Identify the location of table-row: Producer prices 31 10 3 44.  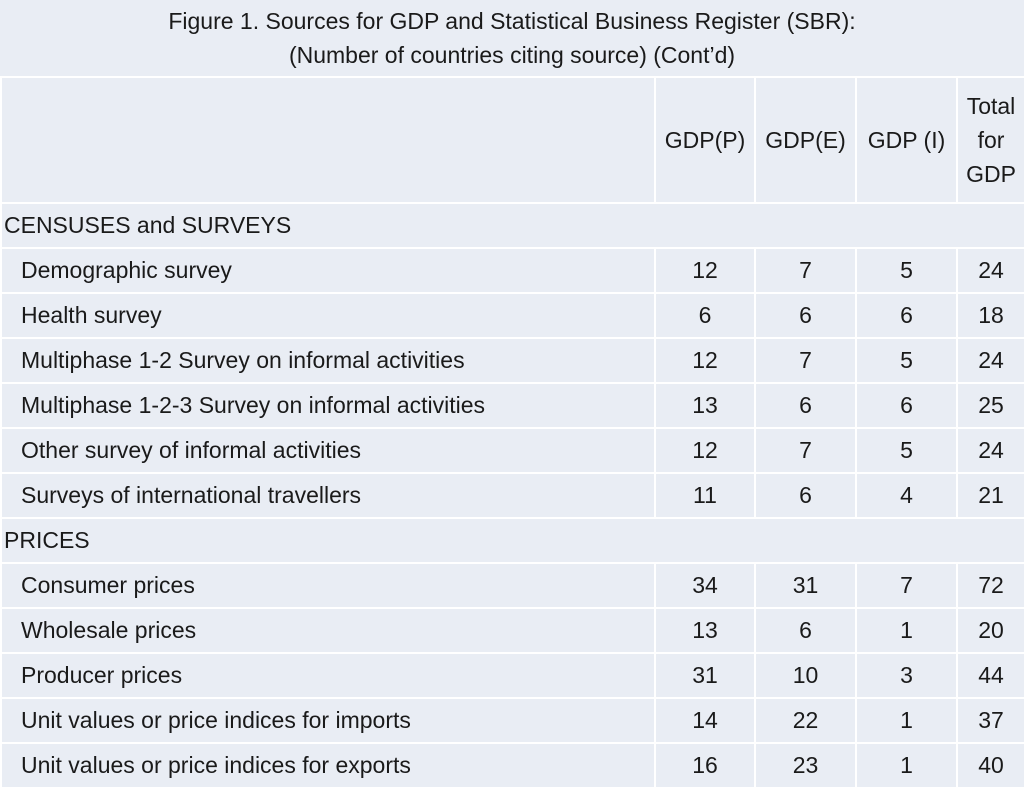
(512, 675).